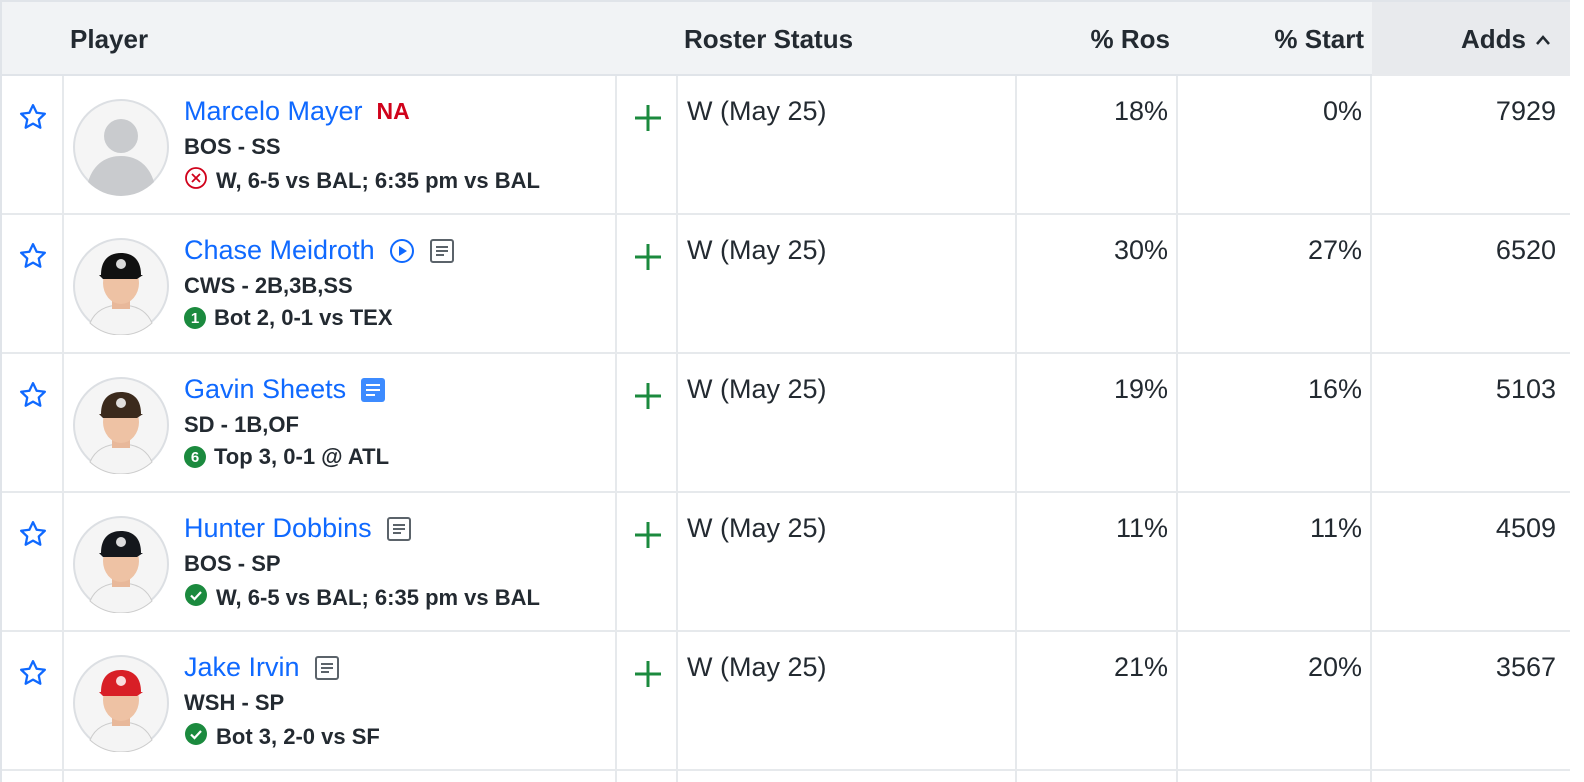 The height and width of the screenshot is (782, 1584). I want to click on player-position: SD - 1B,OF, so click(241, 424).